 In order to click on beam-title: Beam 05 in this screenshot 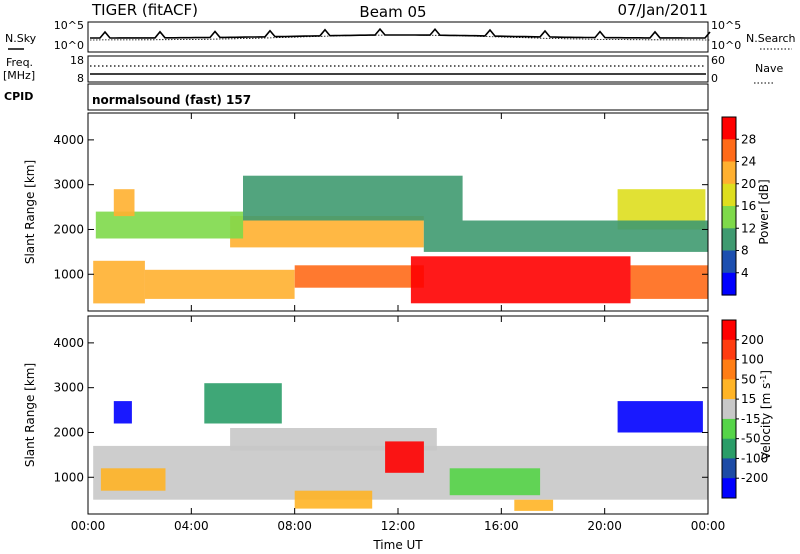, I will do `click(392, 12)`.